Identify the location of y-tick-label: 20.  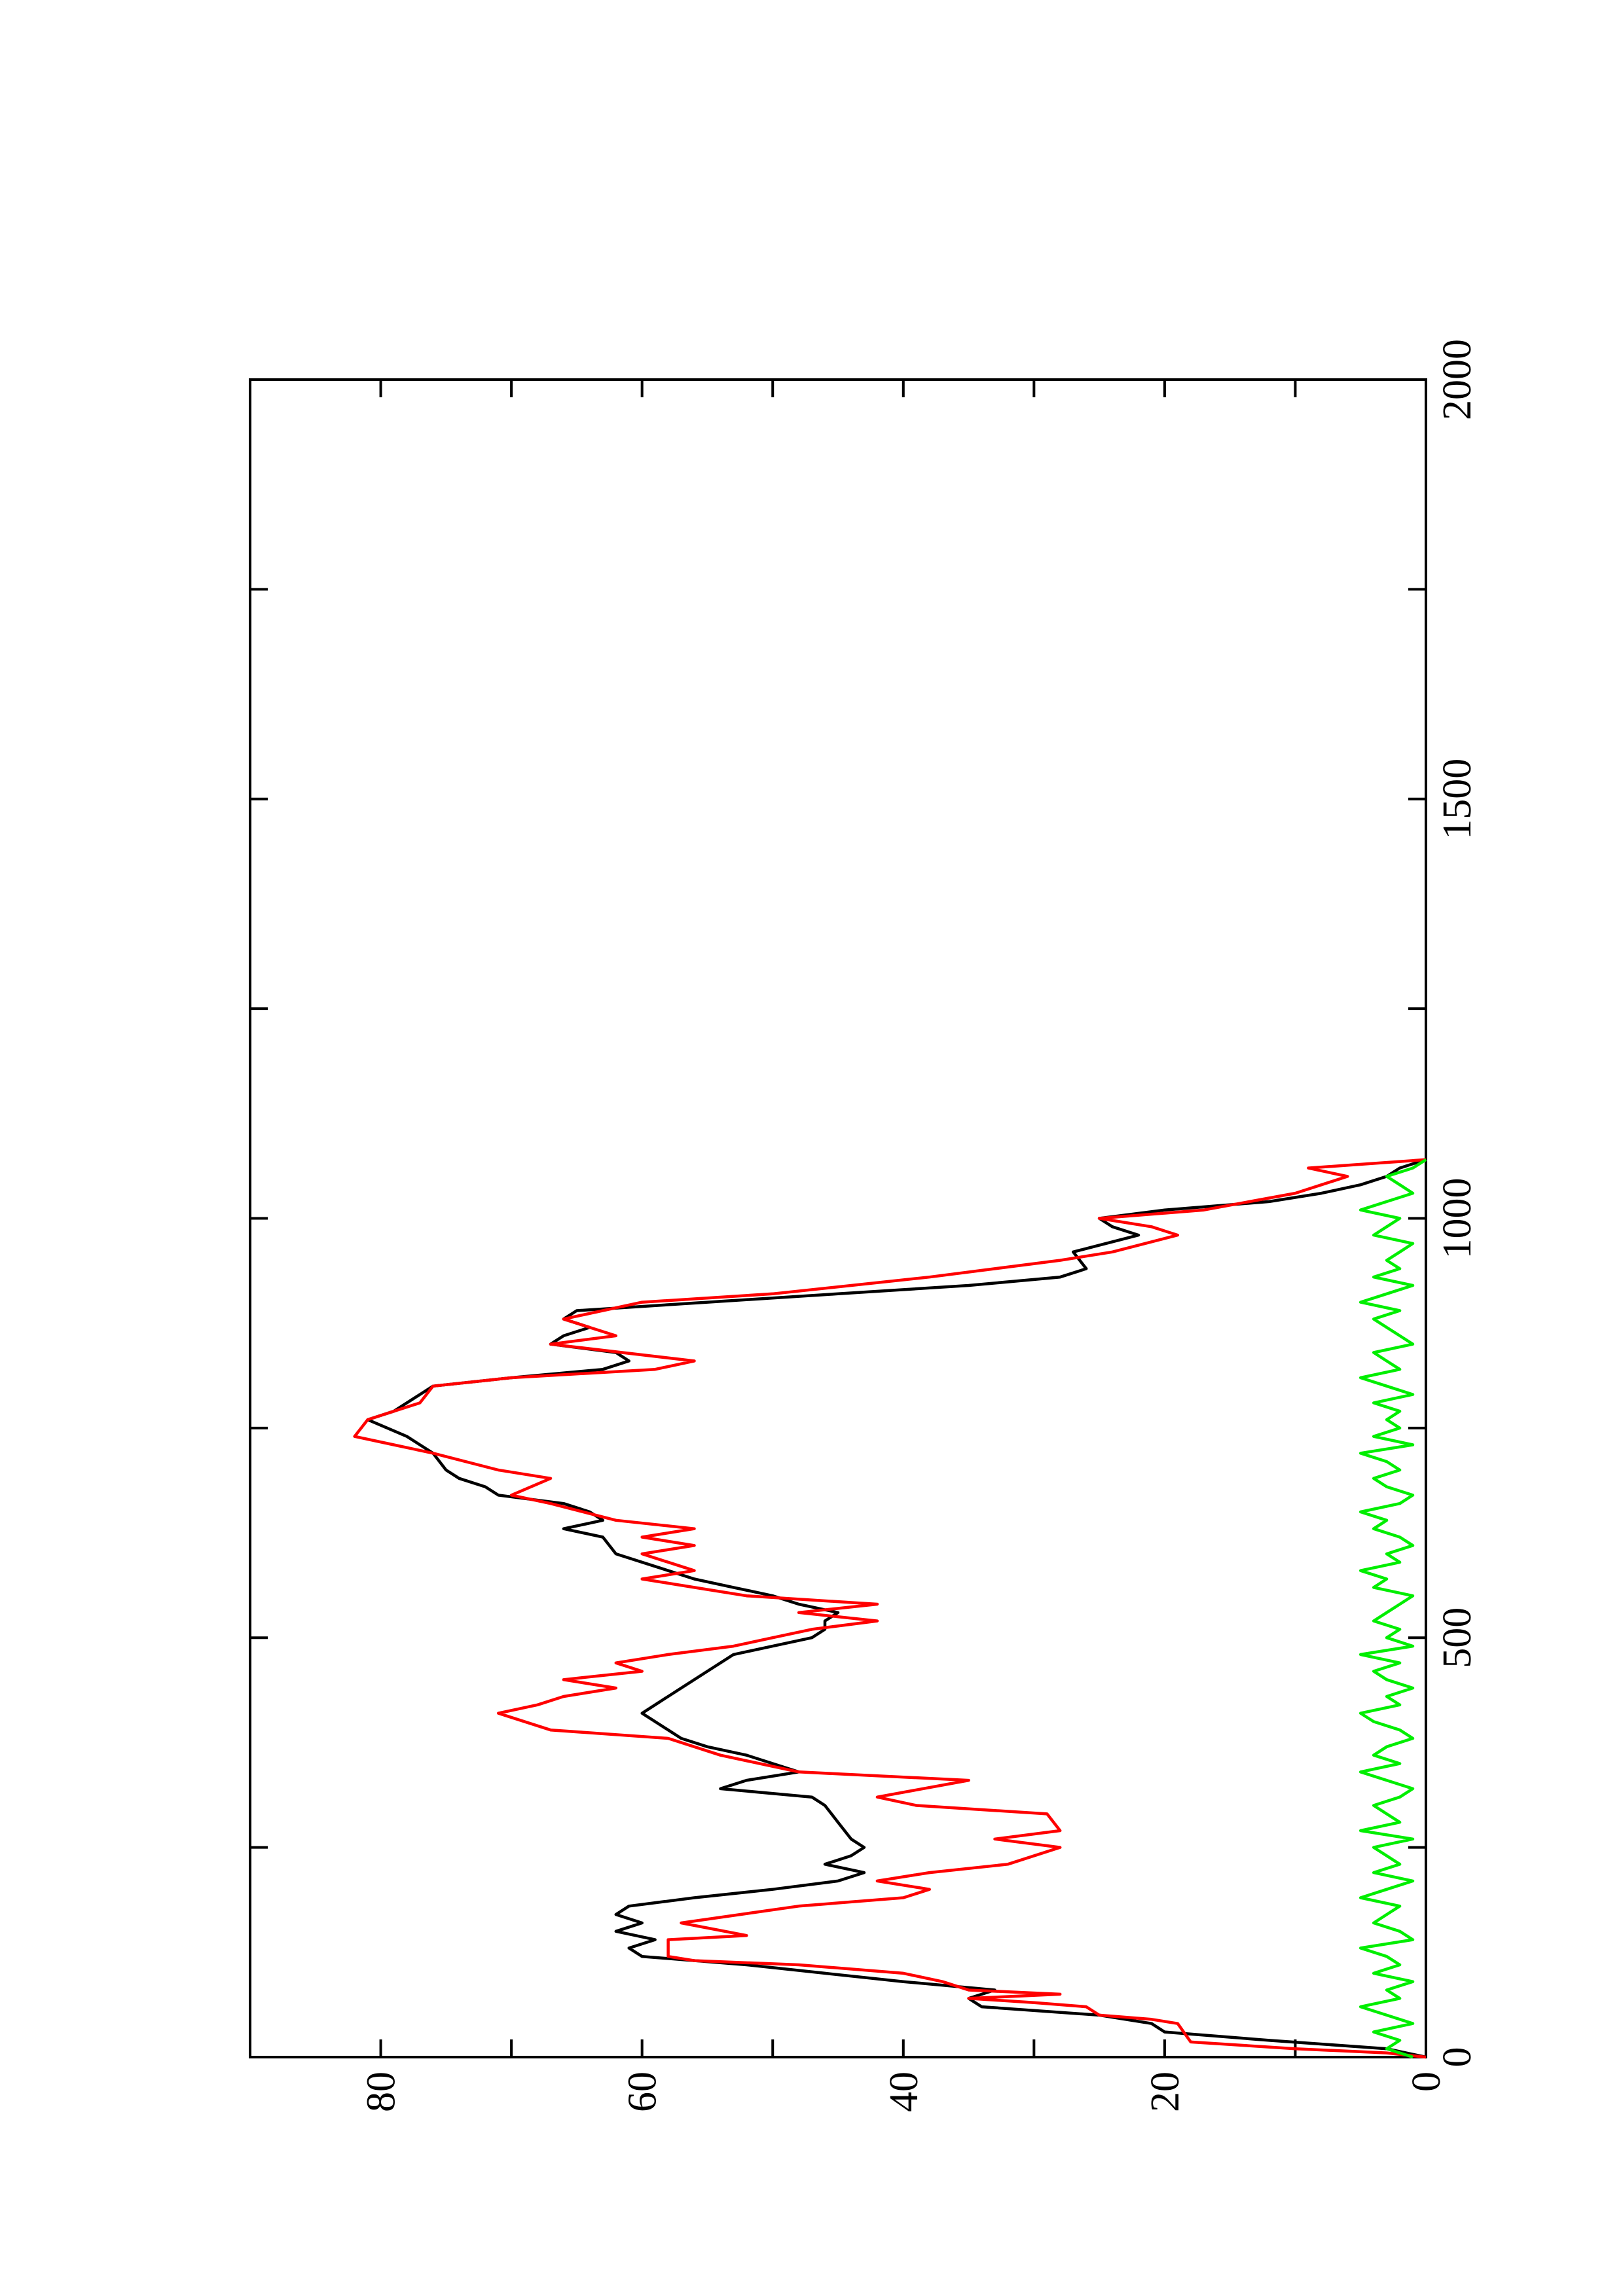
(1165, 2092).